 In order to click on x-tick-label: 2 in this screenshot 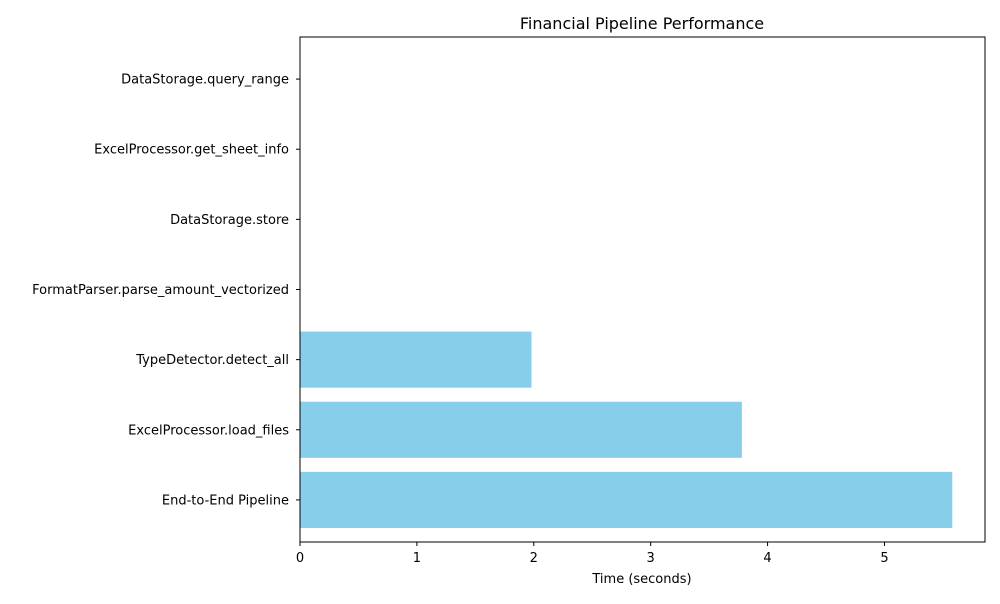, I will do `click(534, 558)`.